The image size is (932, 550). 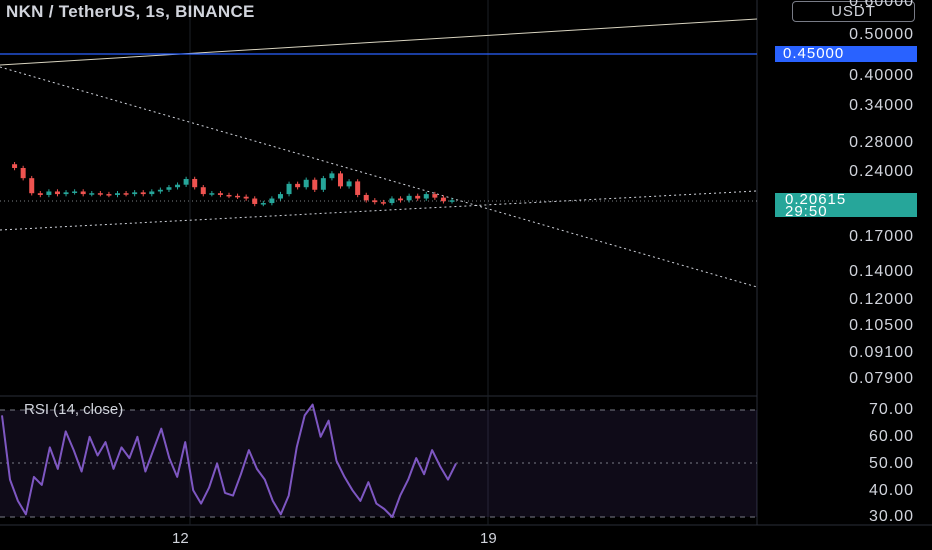 What do you see at coordinates (881, 271) in the screenshot?
I see `price-axis-label: 0.14000` at bounding box center [881, 271].